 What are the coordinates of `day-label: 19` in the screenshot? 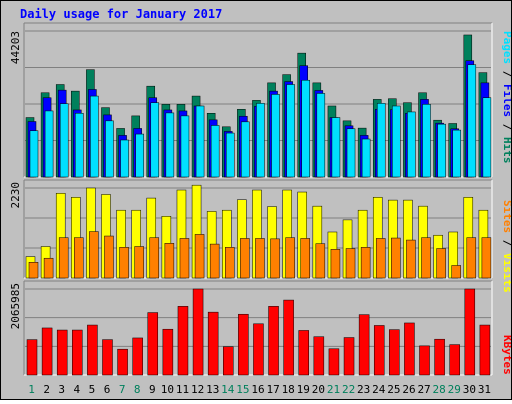 It's located at (303, 389).